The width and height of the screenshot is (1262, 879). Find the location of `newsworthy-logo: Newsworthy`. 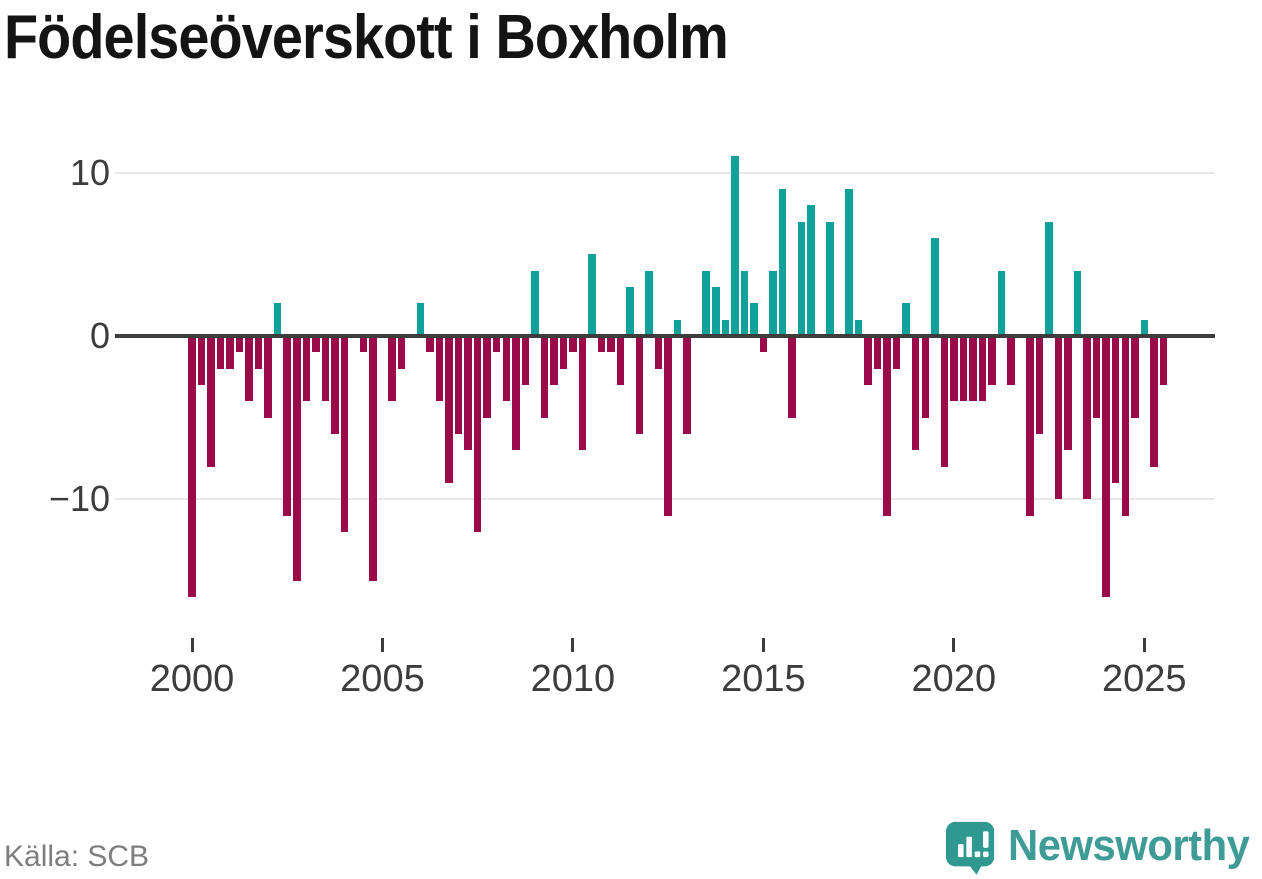

newsworthy-logo: Newsworthy is located at coordinates (1104, 846).